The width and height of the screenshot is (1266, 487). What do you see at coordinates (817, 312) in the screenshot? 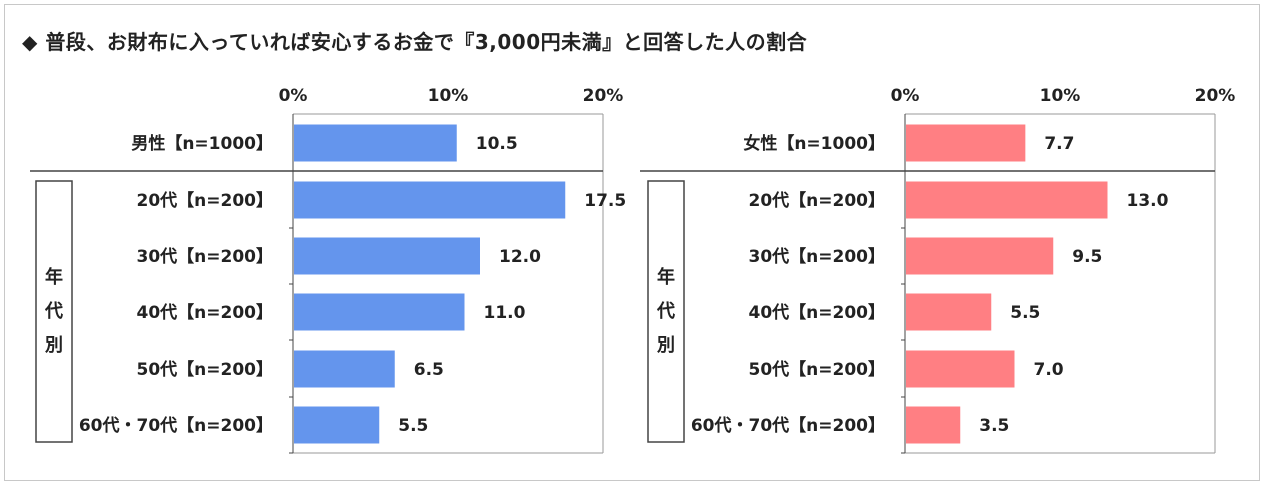
I see `female-category-label: 40代【n=200】` at bounding box center [817, 312].